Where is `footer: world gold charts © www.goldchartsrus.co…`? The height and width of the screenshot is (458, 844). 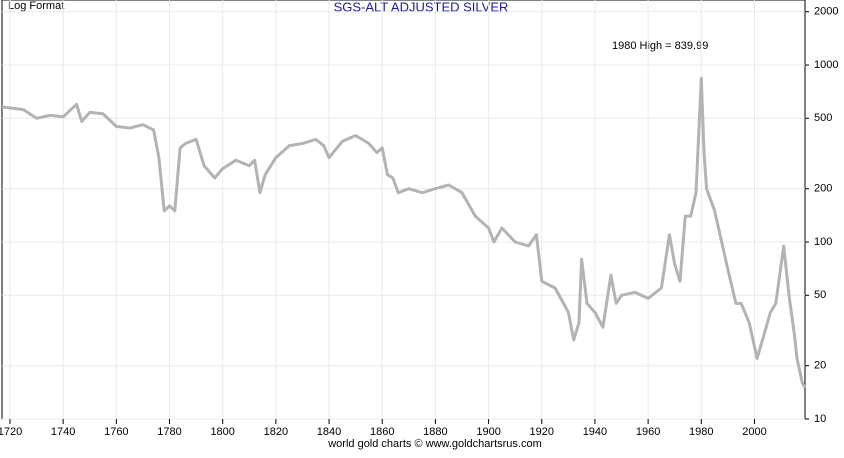
footer: world gold charts © www.goldchartsrus.co… is located at coordinates (434, 444).